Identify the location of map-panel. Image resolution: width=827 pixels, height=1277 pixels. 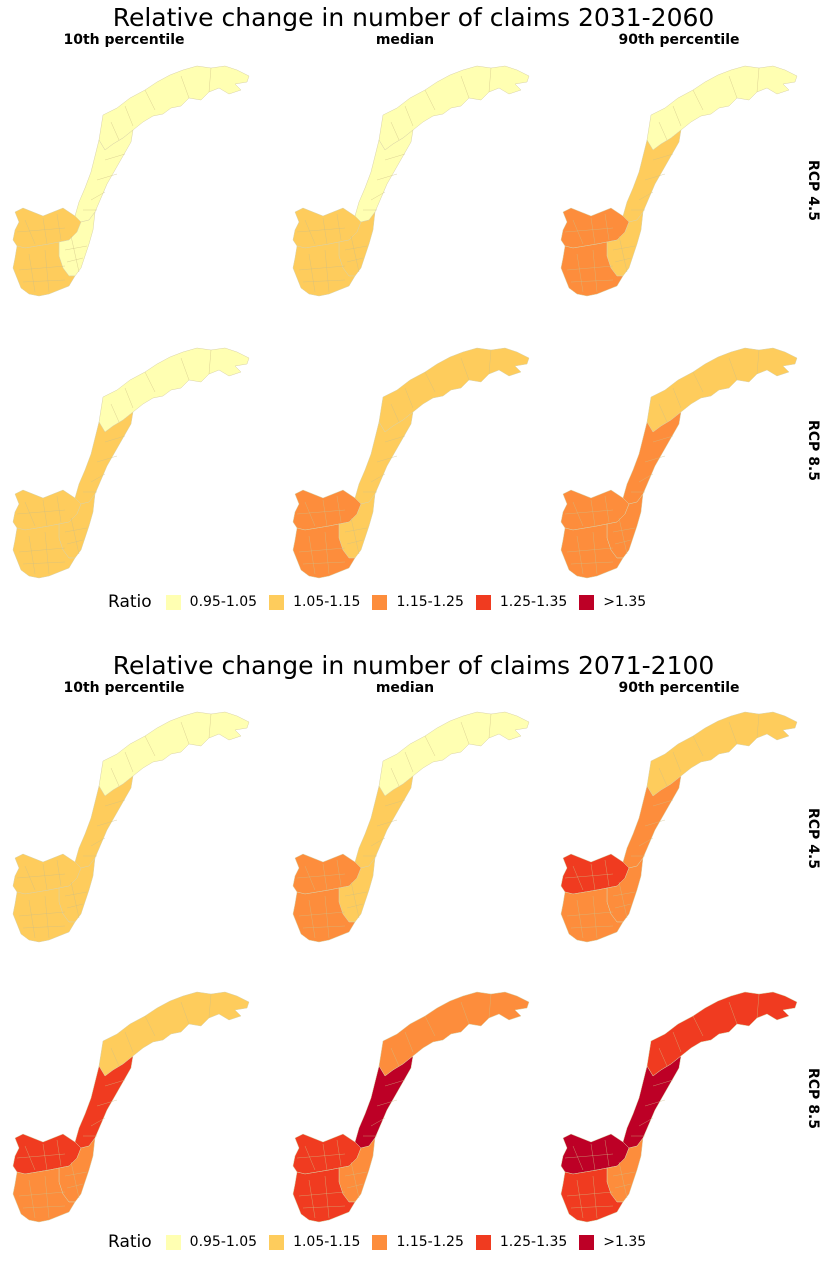
(678, 1106).